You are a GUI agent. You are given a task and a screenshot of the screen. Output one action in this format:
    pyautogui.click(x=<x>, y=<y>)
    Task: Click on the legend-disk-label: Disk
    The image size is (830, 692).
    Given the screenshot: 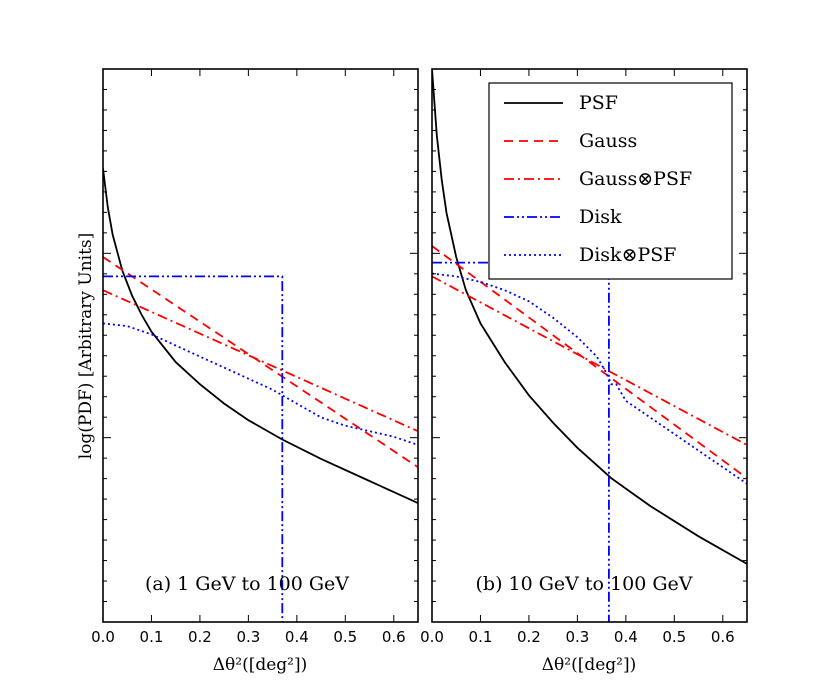 What is the action you would take?
    pyautogui.click(x=600, y=217)
    